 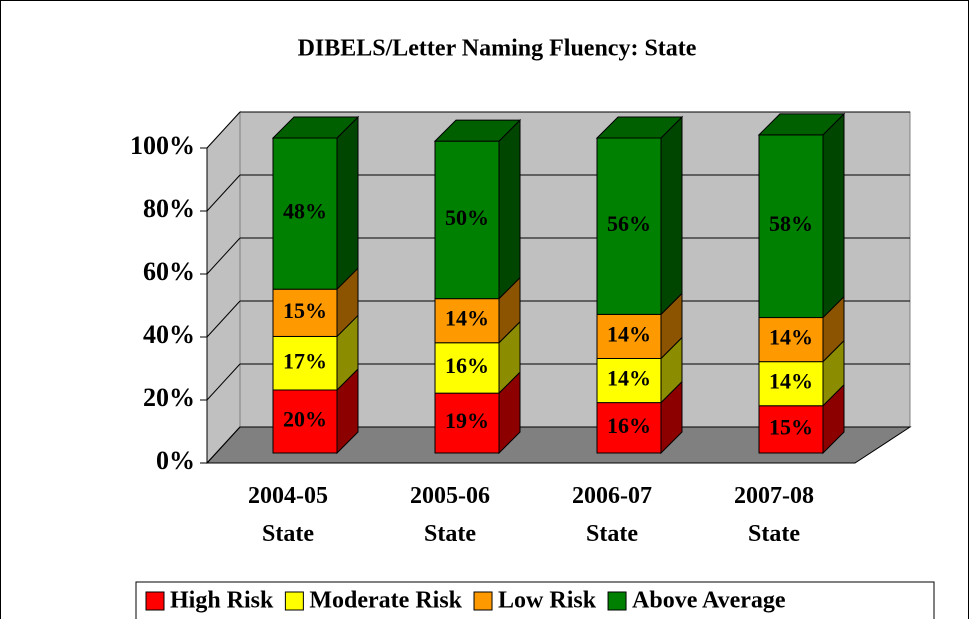 What do you see at coordinates (175, 460) in the screenshot?
I see `y-tick-label: 0%` at bounding box center [175, 460].